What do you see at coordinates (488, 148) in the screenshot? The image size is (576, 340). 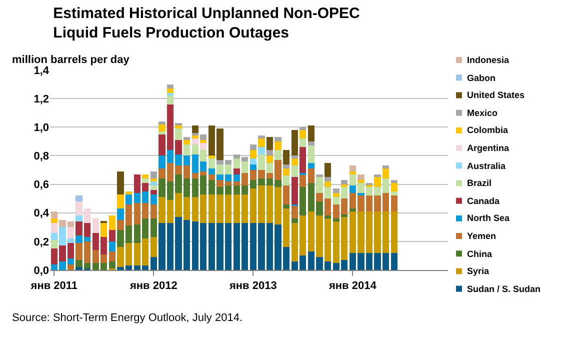 I see `legend-label: Argentina` at bounding box center [488, 148].